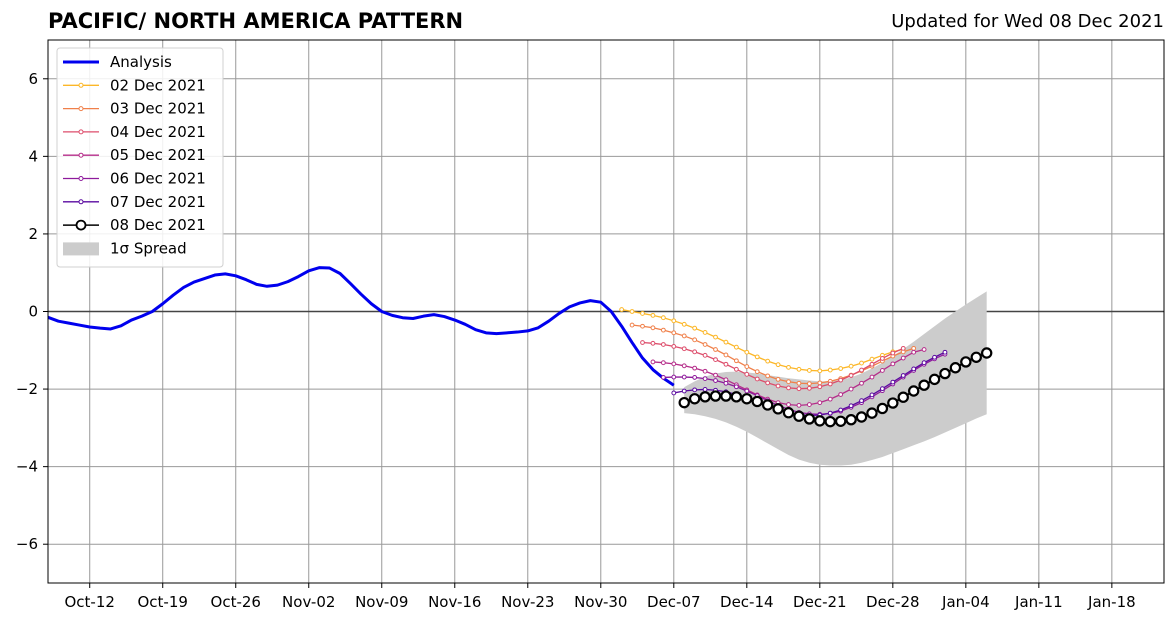 Image resolution: width=1176 pixels, height=622 pixels. I want to click on legend-item: 07 Dec 2021, so click(134, 202).